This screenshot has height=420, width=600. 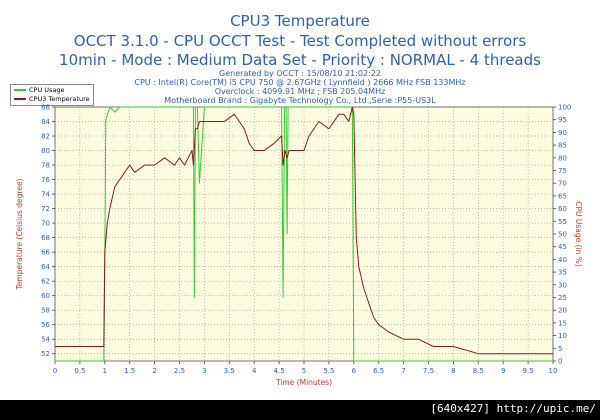 What do you see at coordinates (403, 371) in the screenshot?
I see `x-tick-label: 7` at bounding box center [403, 371].